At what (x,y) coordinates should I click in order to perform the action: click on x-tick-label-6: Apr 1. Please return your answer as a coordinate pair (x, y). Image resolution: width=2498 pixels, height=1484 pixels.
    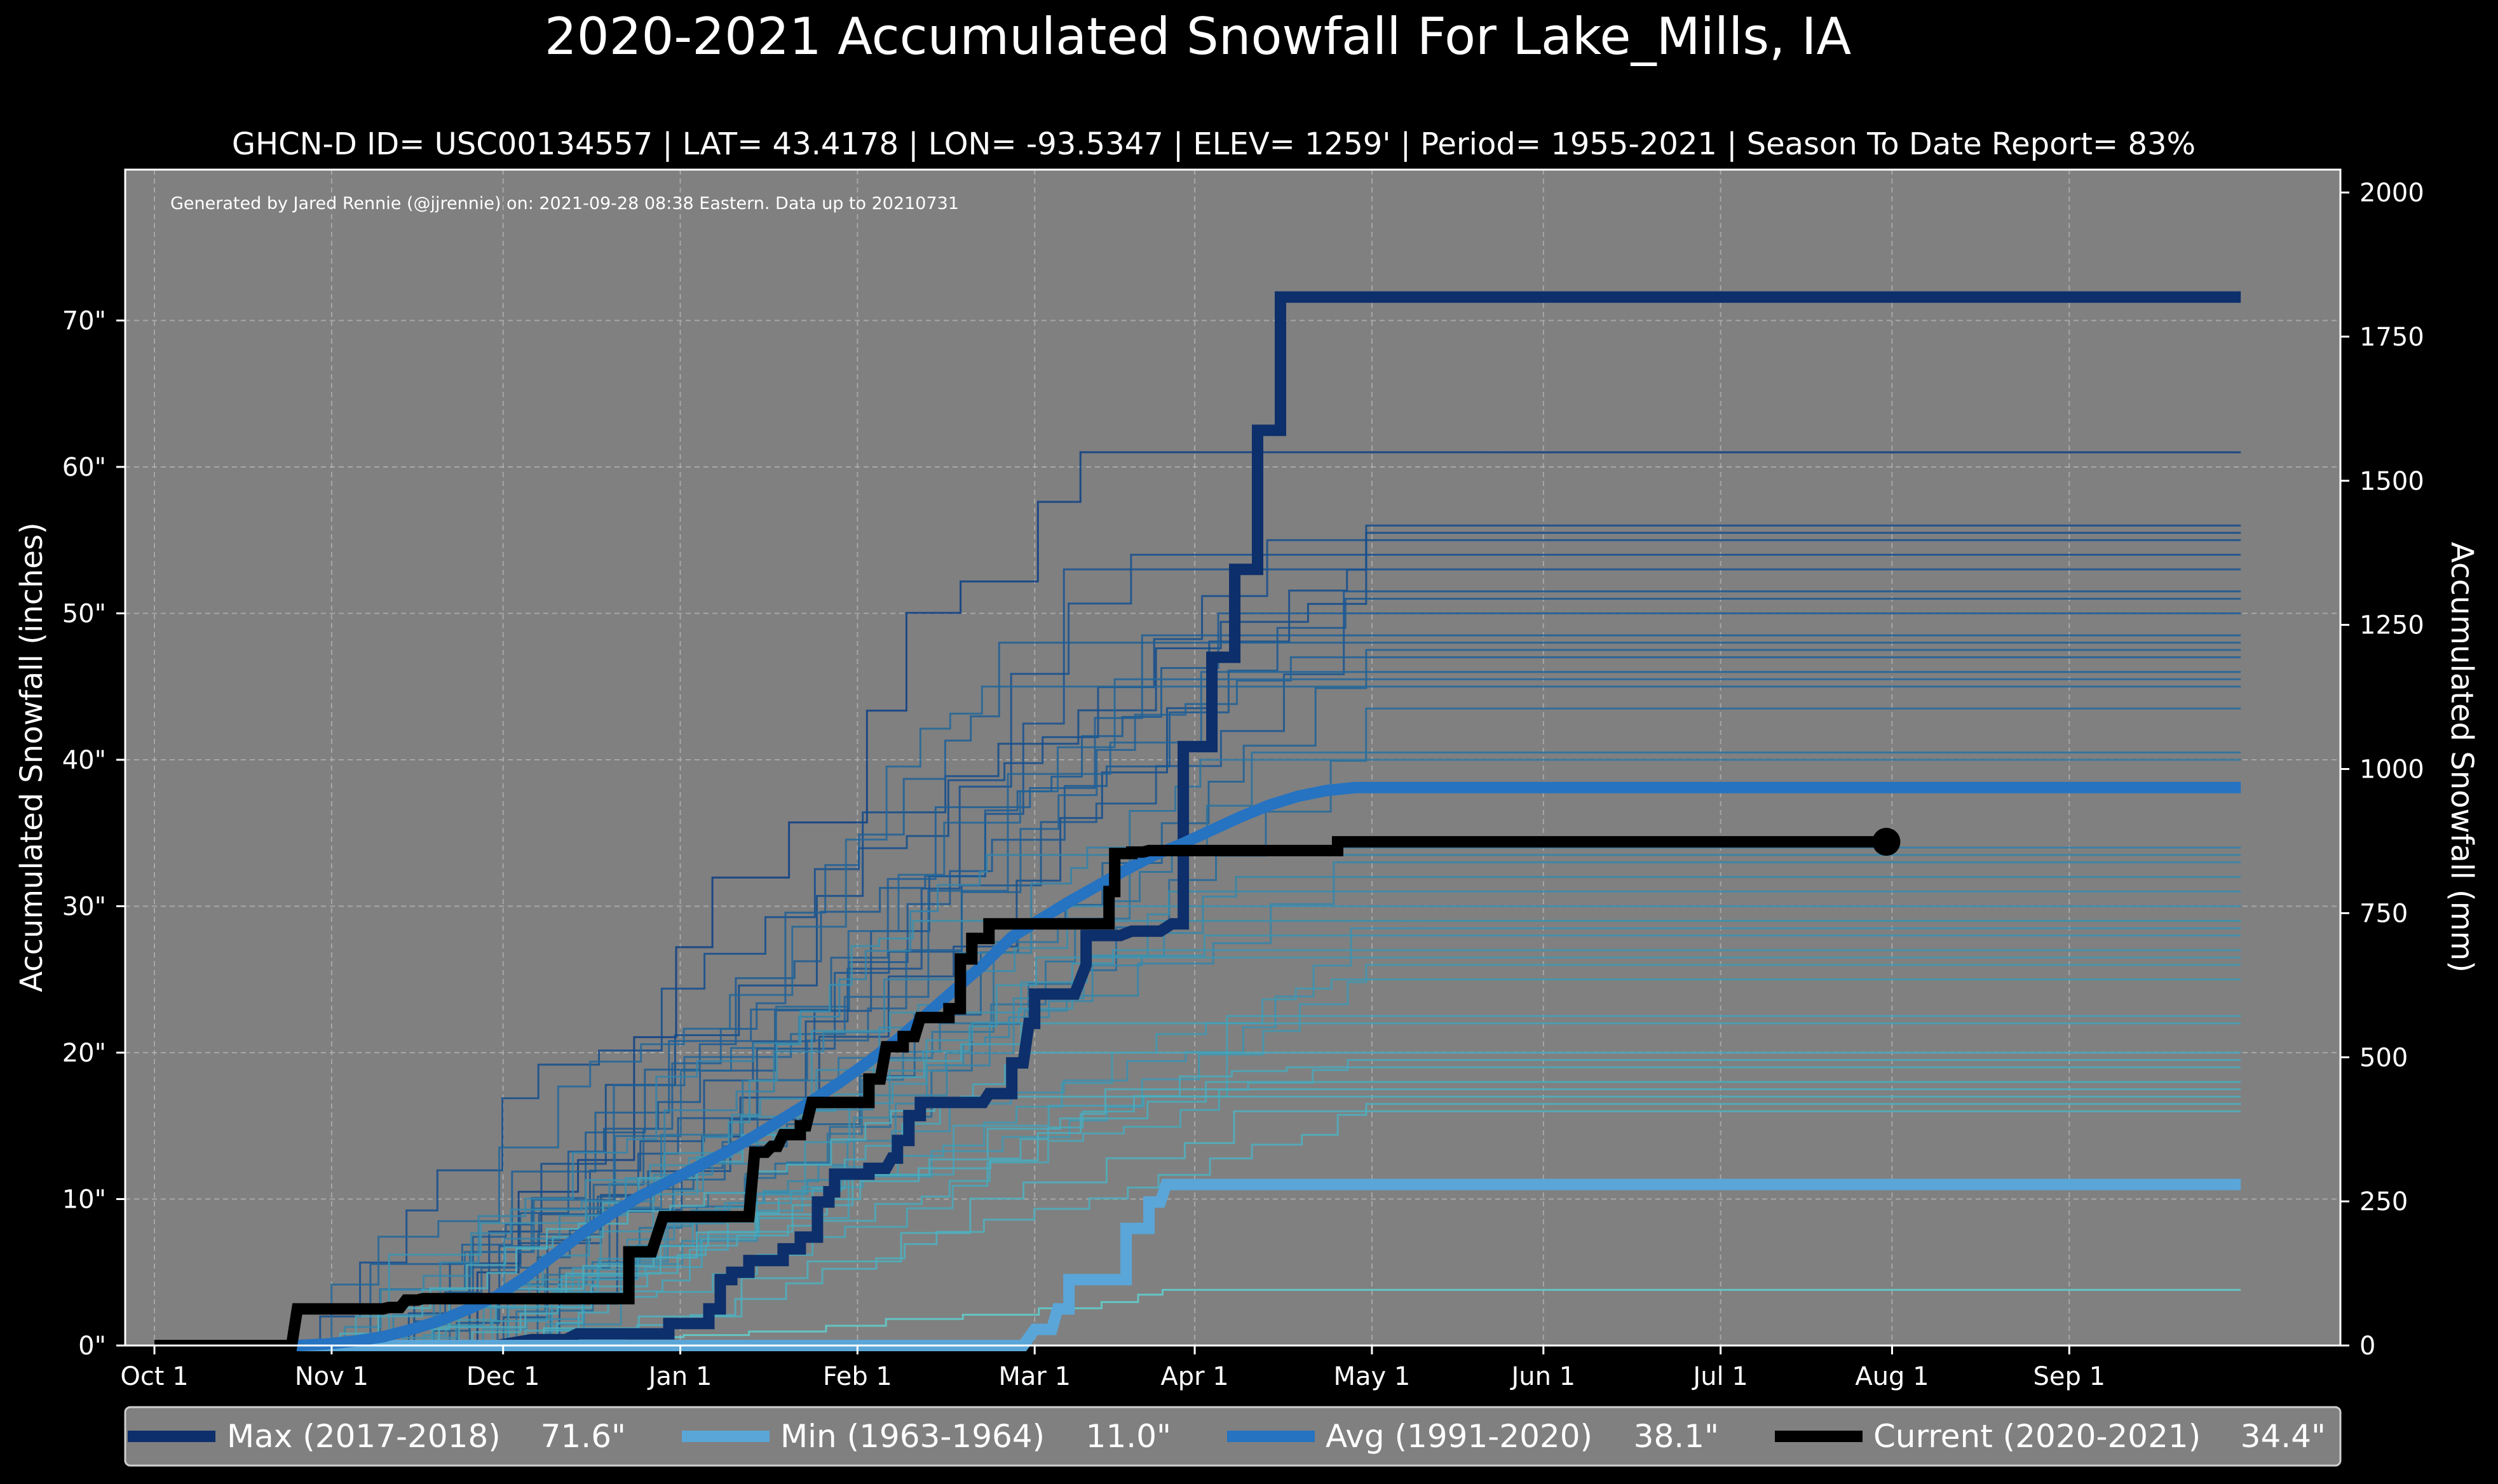
    Looking at the image, I should click on (1194, 1376).